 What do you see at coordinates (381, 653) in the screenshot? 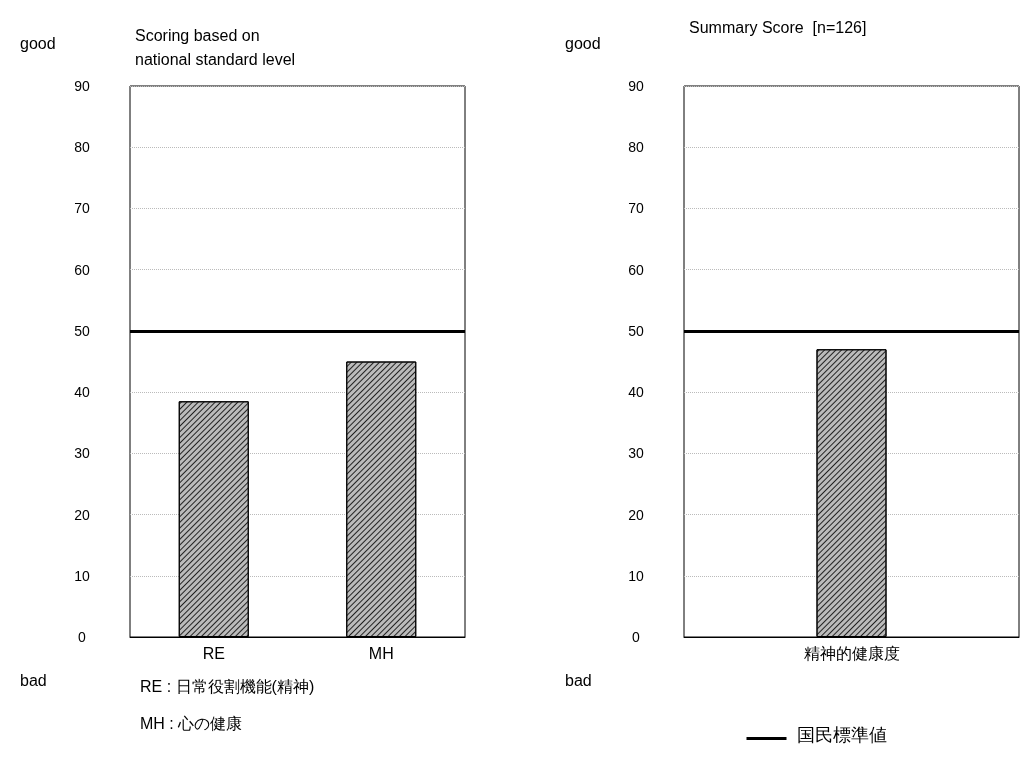
I see `x-tick-label: MH` at bounding box center [381, 653].